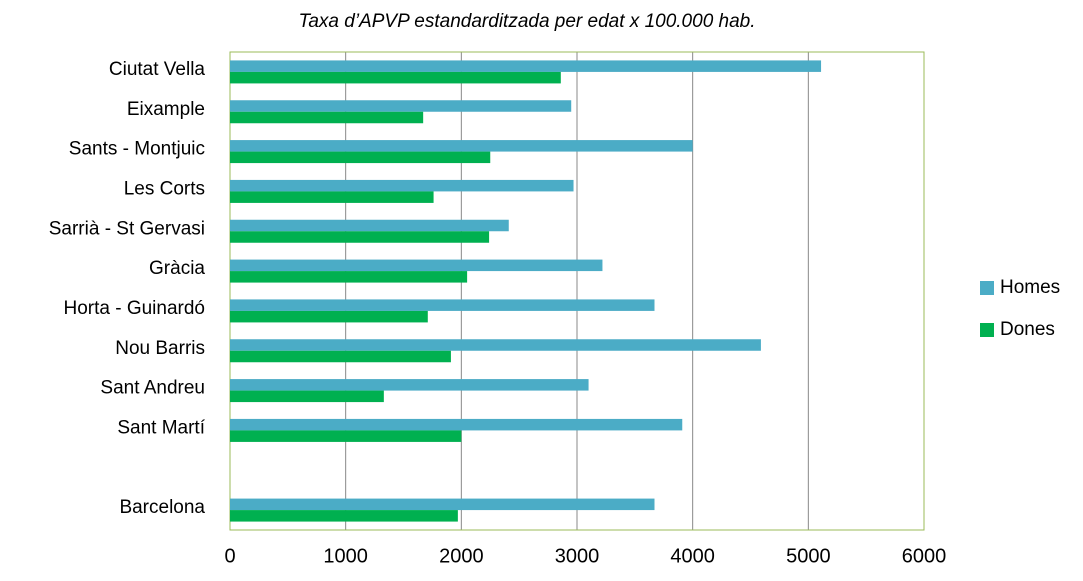 Image resolution: width=1083 pixels, height=581 pixels. Describe the element at coordinates (152, 388) in the screenshot. I see `y-tick-label: Sant Andreu` at that location.